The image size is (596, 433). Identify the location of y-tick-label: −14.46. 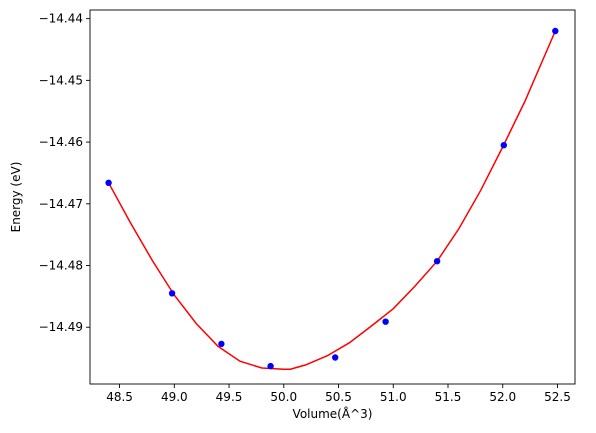
(61, 142).